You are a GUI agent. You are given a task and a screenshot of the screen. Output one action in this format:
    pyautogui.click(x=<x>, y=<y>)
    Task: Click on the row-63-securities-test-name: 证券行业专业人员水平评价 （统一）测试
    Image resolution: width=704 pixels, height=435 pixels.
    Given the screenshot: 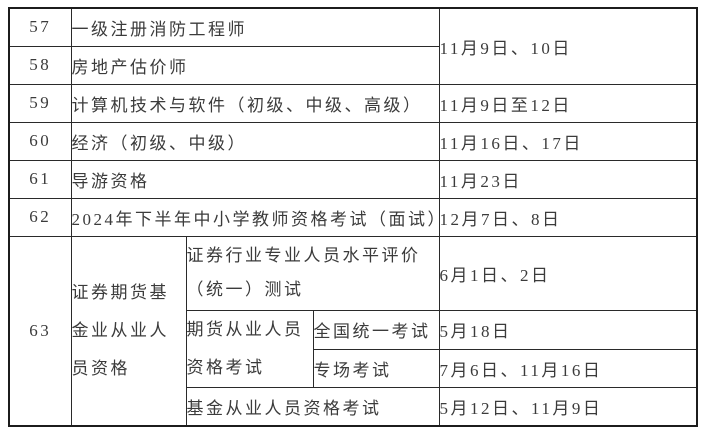 What is the action you would take?
    pyautogui.click(x=312, y=273)
    